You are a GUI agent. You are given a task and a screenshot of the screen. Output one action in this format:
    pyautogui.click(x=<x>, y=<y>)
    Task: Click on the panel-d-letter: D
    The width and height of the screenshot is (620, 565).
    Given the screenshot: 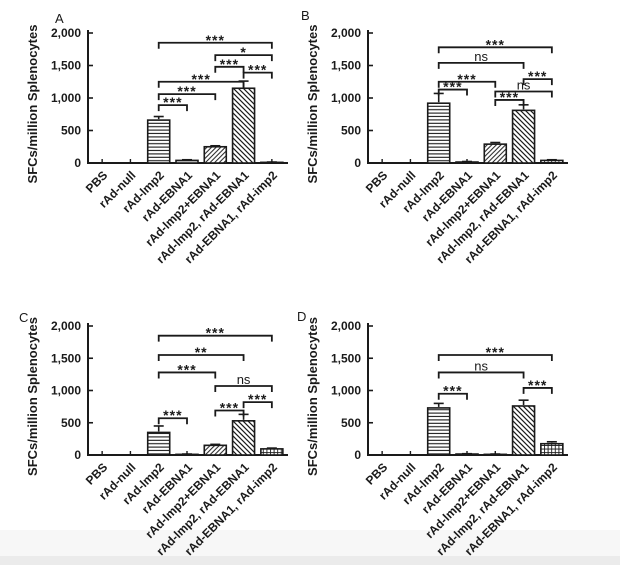 What is the action you would take?
    pyautogui.click(x=302, y=316)
    